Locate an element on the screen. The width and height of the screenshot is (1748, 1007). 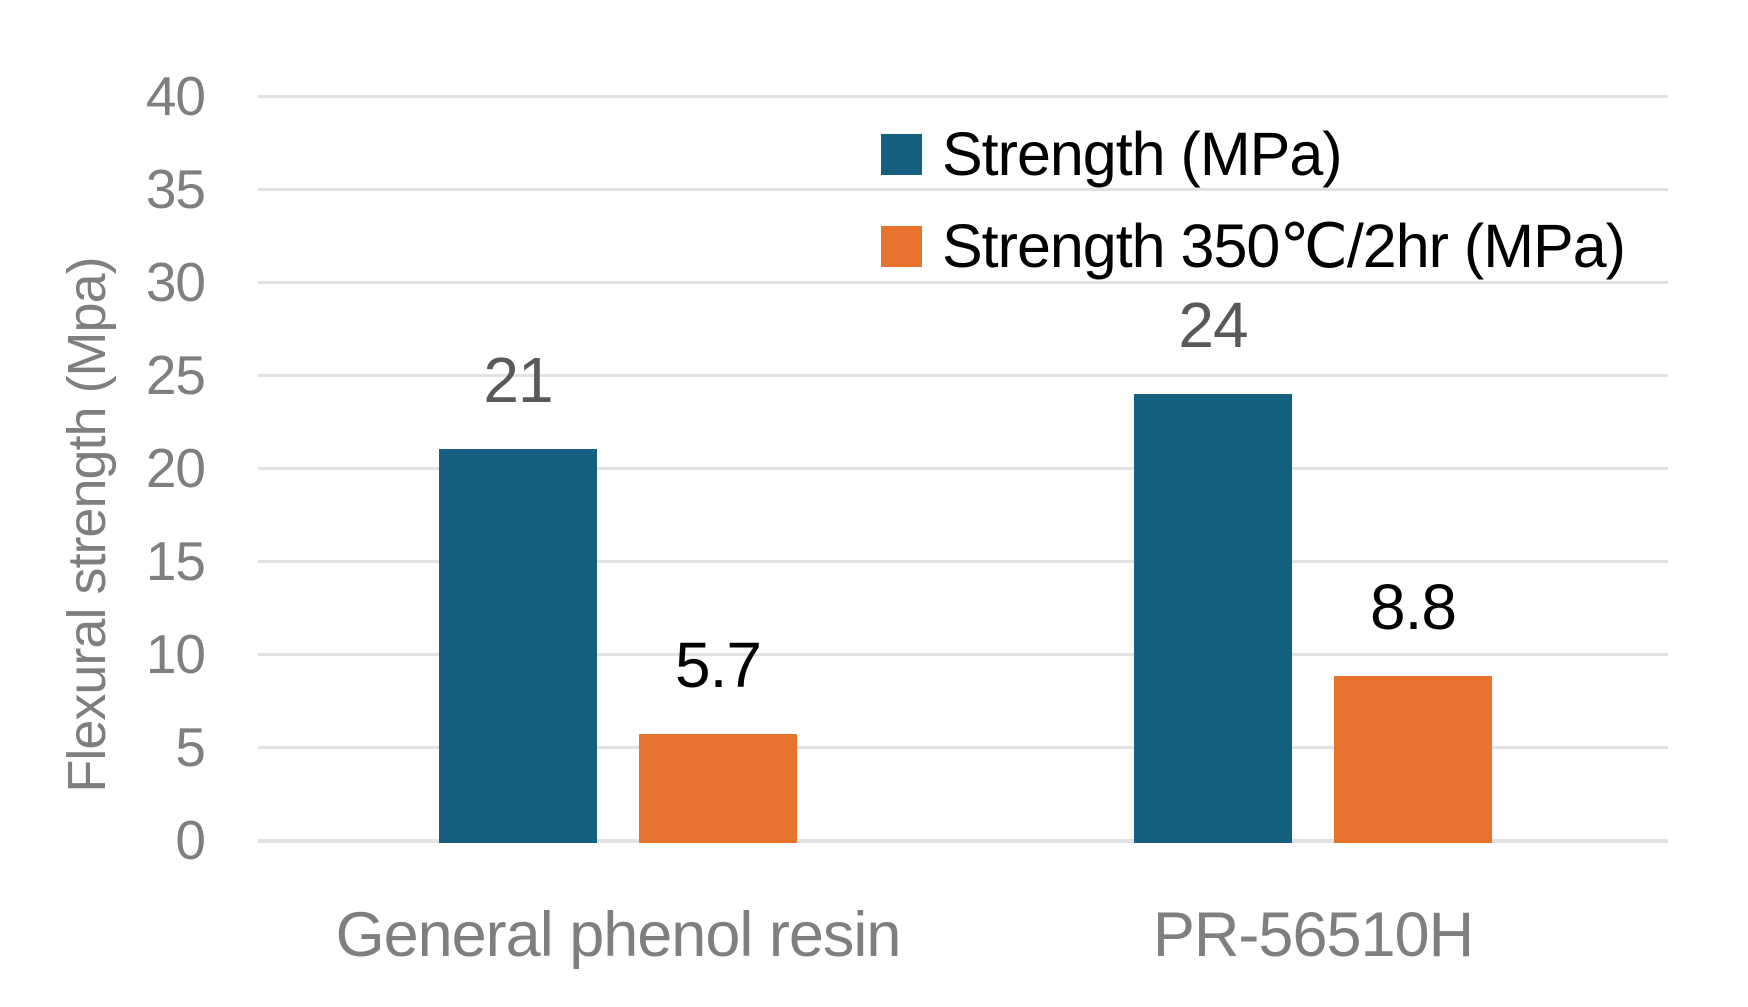
y-tick-label: 35 is located at coordinates (175, 189).